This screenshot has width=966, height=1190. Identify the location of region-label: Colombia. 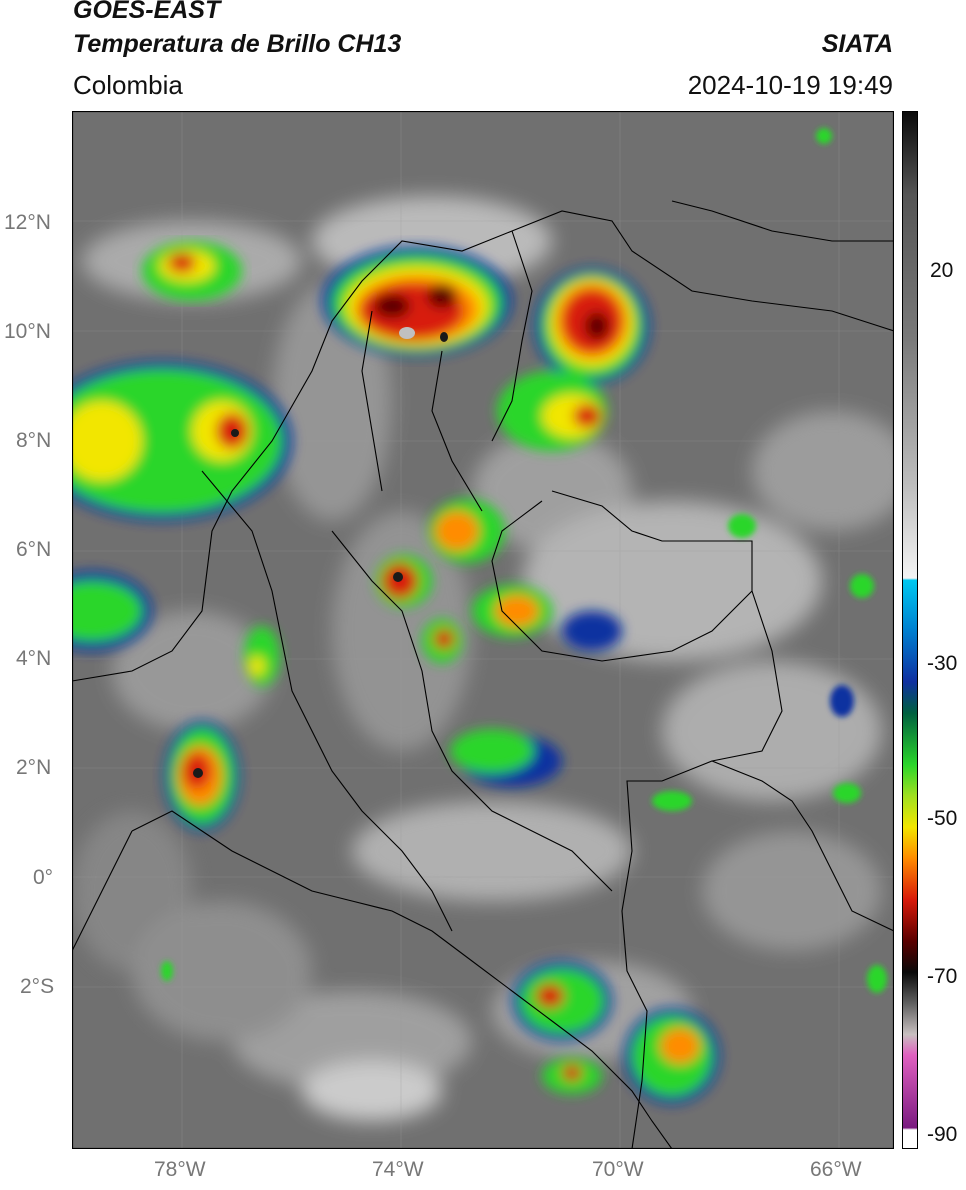
(128, 85).